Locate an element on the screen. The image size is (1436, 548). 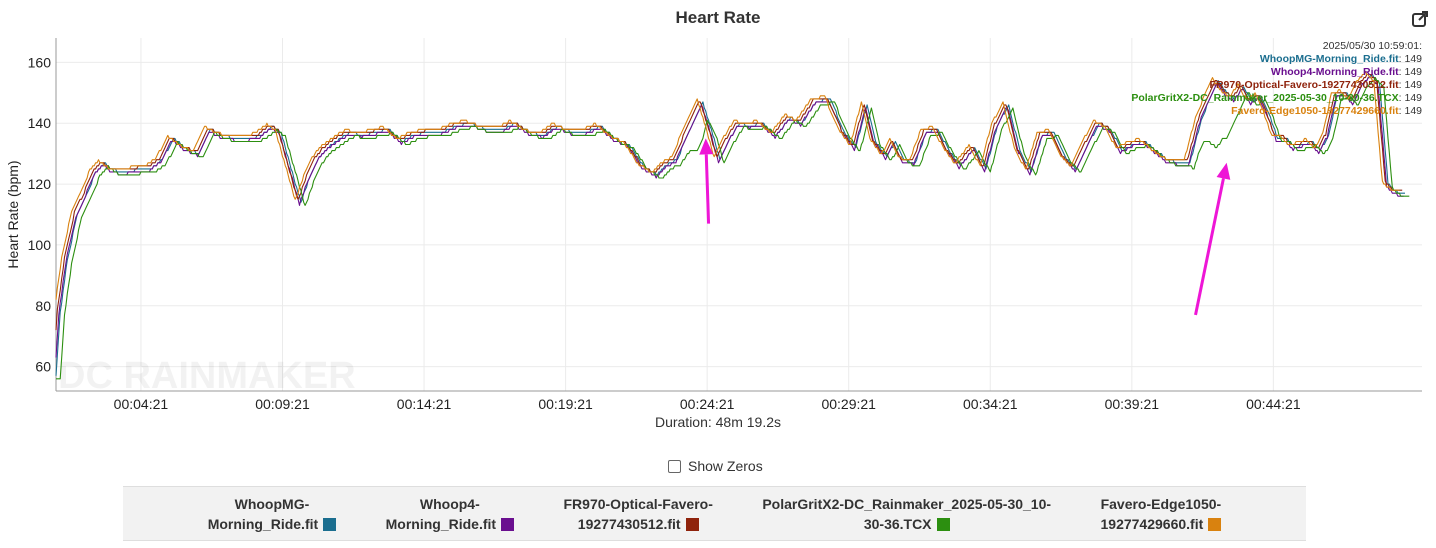
tooltip-series-name: Favero-Edge1050-19277429660.fit is located at coordinates (1315, 111).